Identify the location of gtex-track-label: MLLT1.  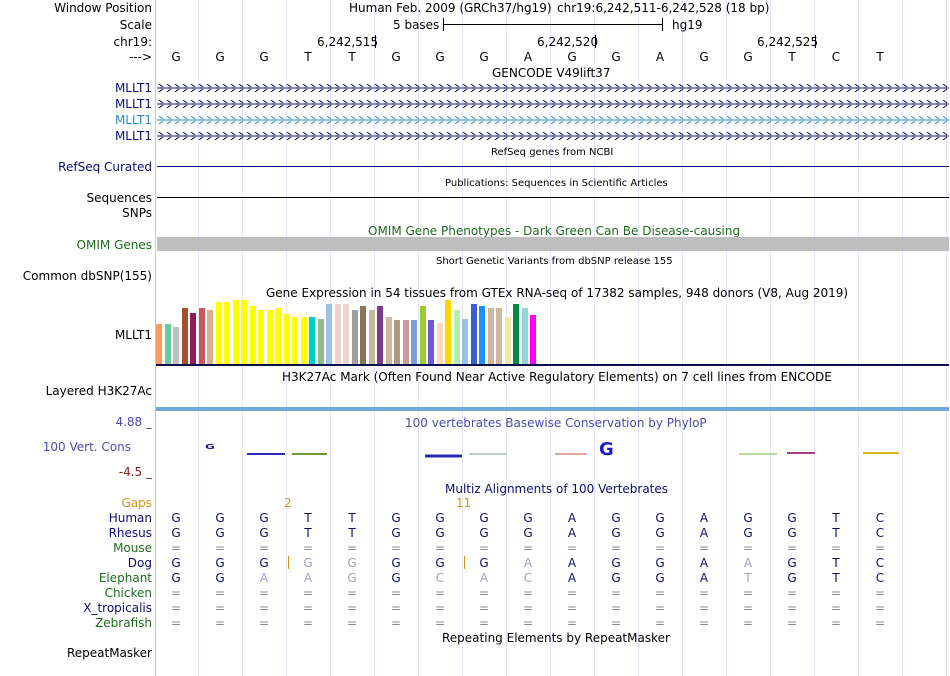
(133, 335).